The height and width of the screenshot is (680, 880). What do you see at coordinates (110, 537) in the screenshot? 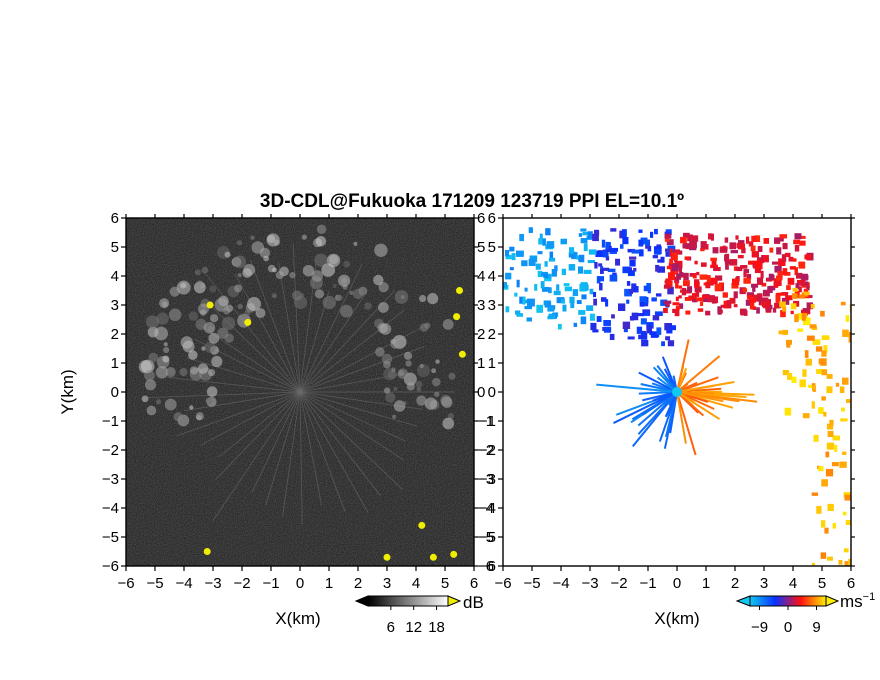
I see `y-tick-label: −5` at bounding box center [110, 537].